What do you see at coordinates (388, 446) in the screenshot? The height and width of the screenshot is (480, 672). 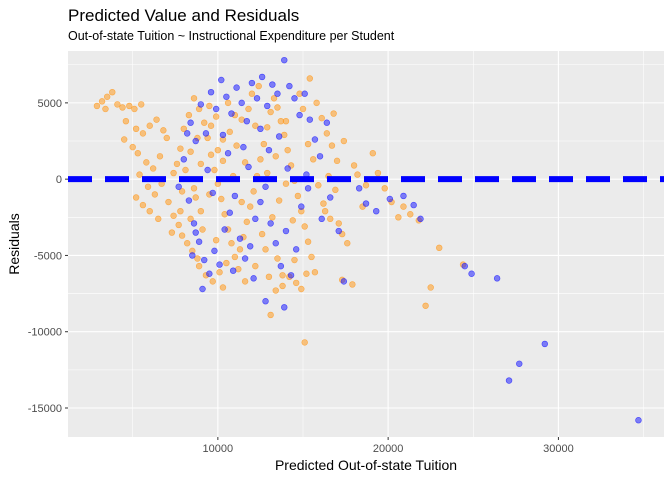 I see `x-axis-ticks: 10000 20000 30000` at bounding box center [388, 446].